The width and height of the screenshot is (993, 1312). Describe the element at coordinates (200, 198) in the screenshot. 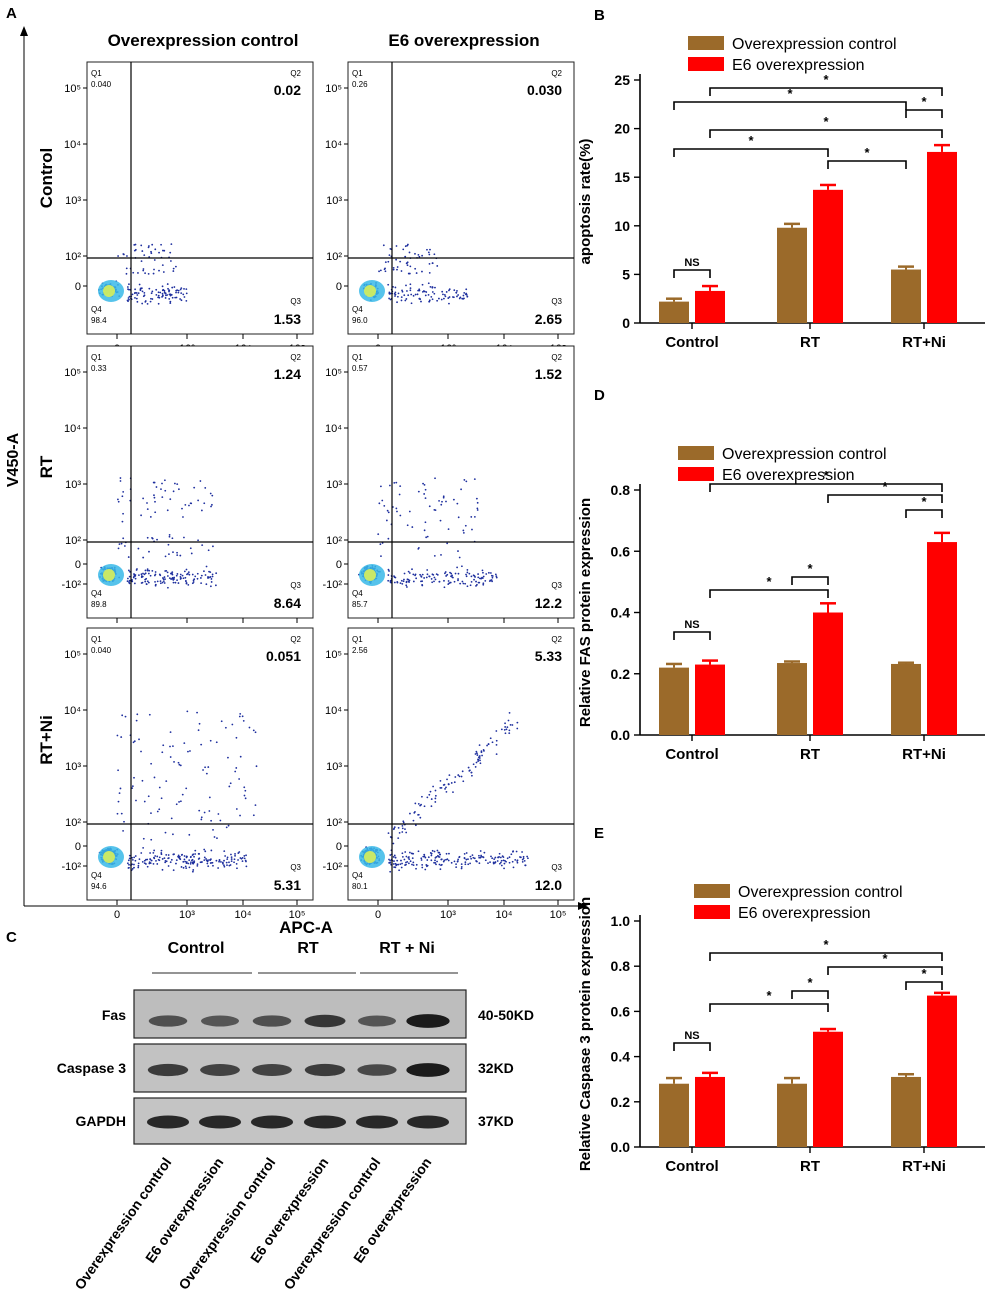

I see `flow-plot-frame` at that location.